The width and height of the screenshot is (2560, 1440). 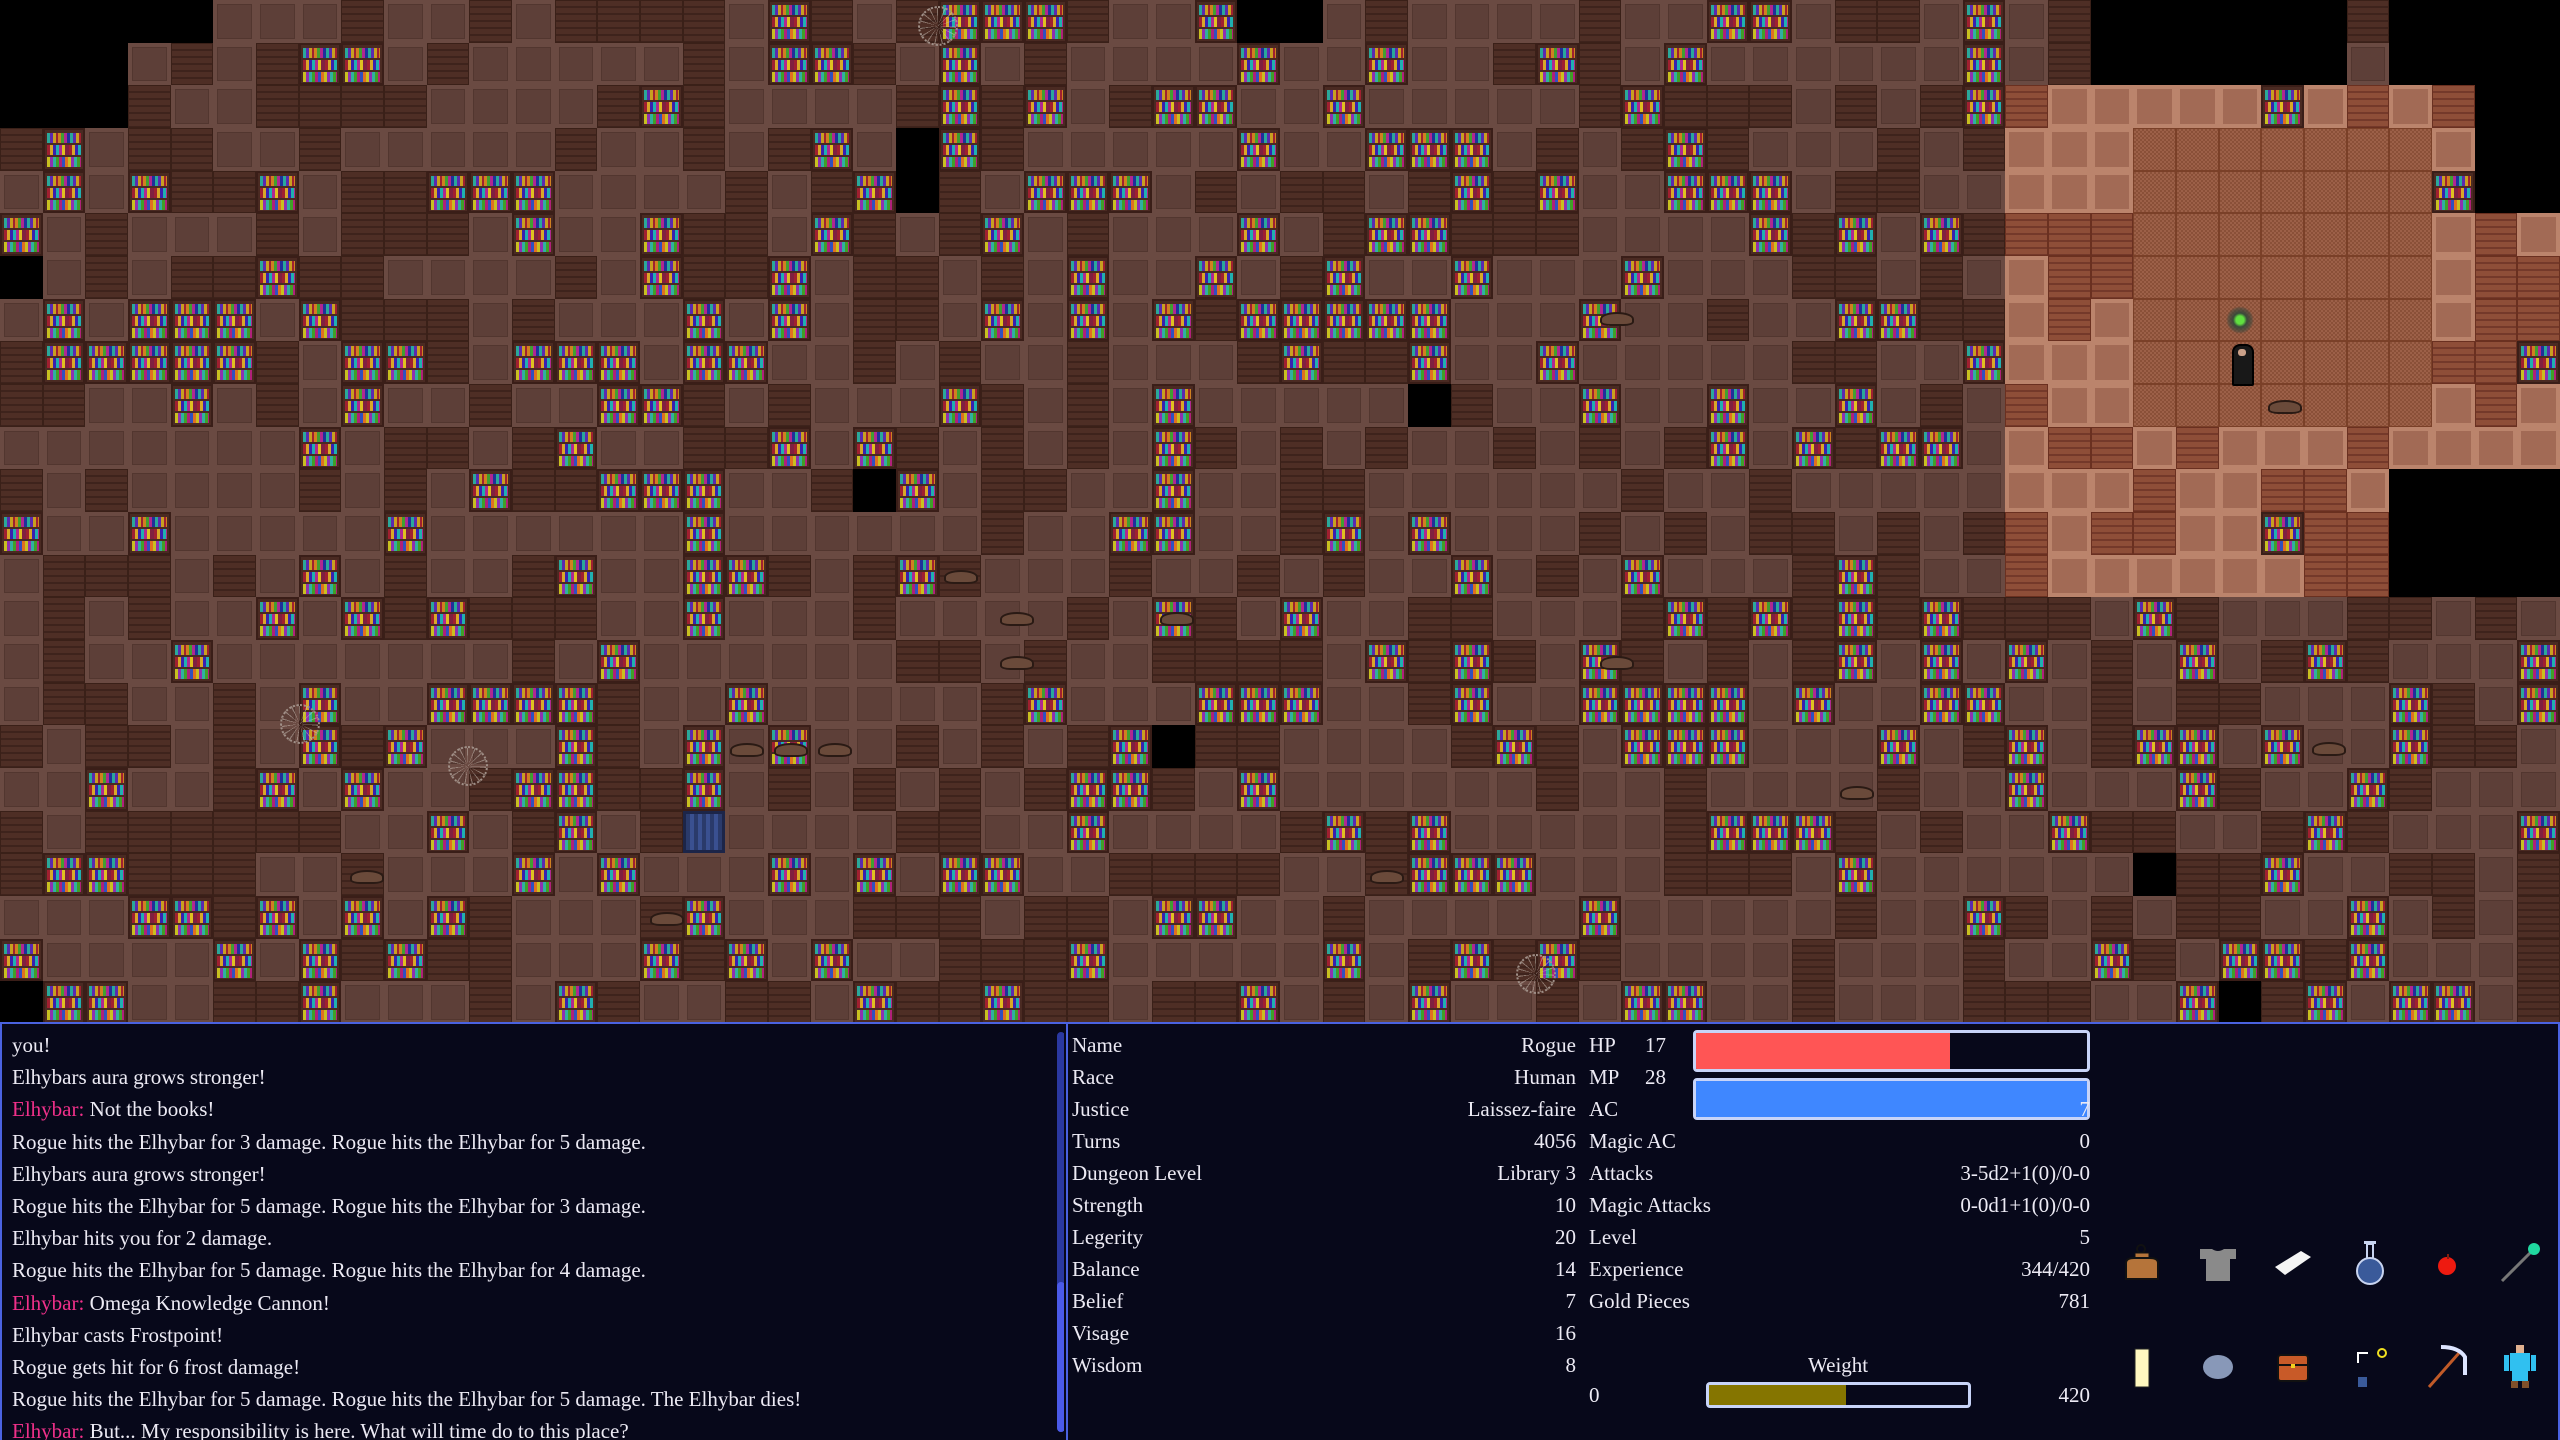 I want to click on scroll-icon, so click(x=2293, y=1263).